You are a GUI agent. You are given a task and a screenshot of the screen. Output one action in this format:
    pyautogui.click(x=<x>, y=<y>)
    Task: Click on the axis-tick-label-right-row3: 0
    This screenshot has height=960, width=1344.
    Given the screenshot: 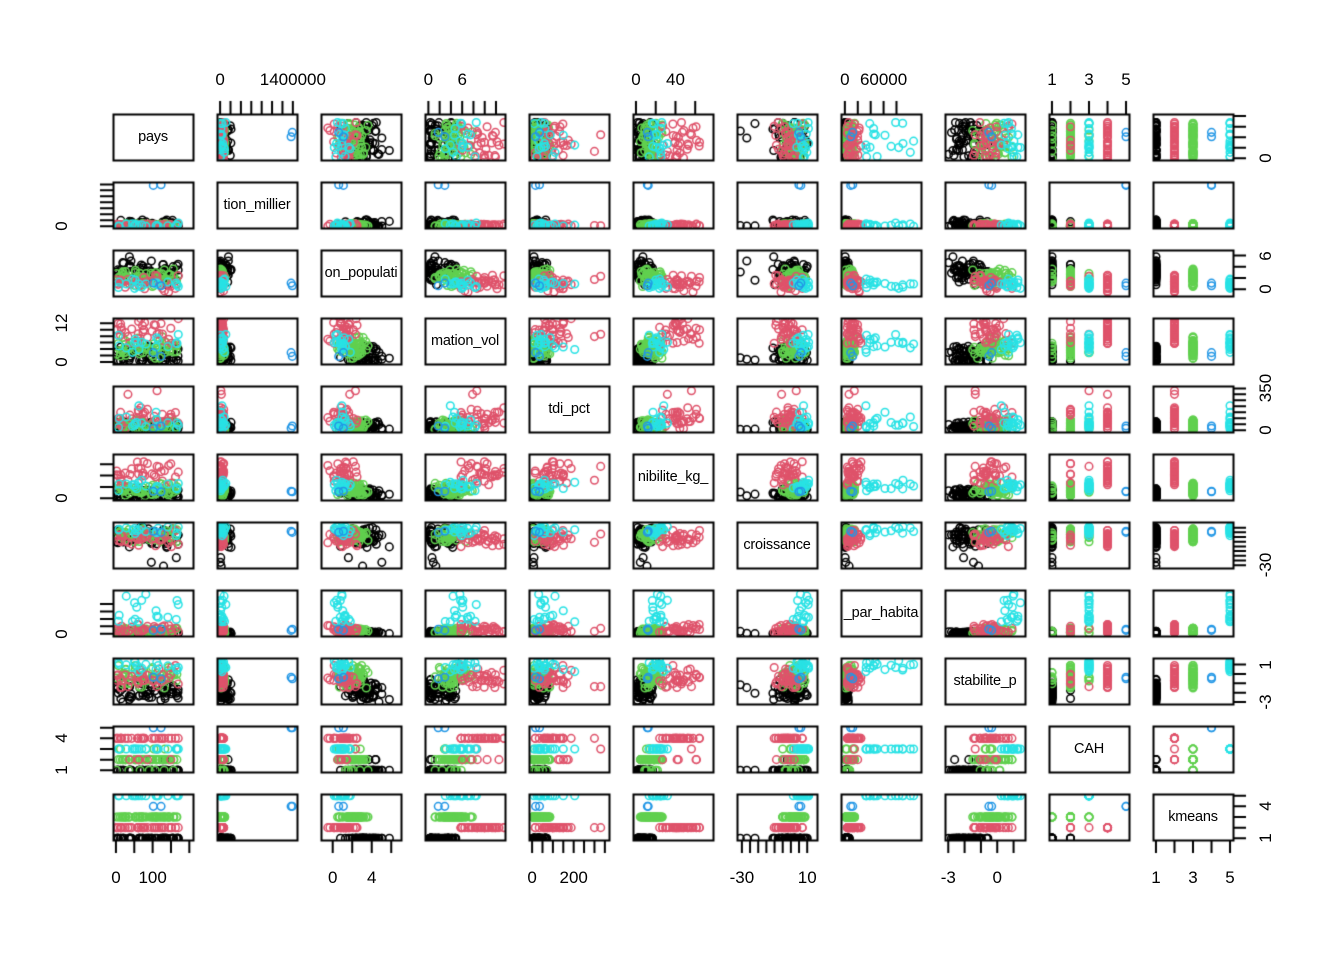 What is the action you would take?
    pyautogui.click(x=1265, y=289)
    